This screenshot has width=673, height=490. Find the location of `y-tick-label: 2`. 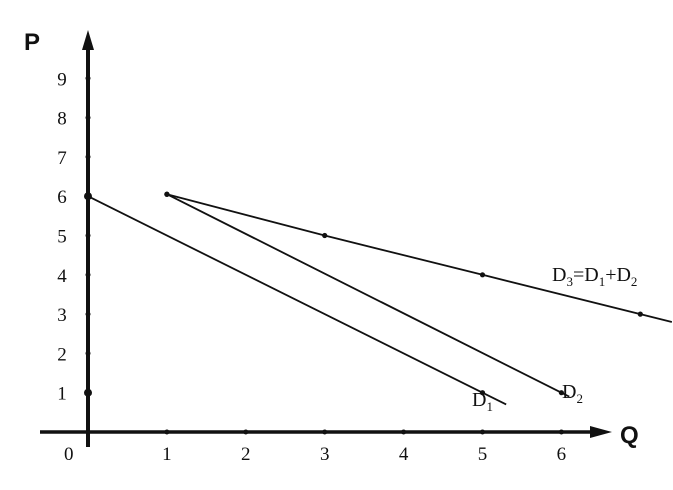

y-tick-label: 2 is located at coordinates (62, 354).